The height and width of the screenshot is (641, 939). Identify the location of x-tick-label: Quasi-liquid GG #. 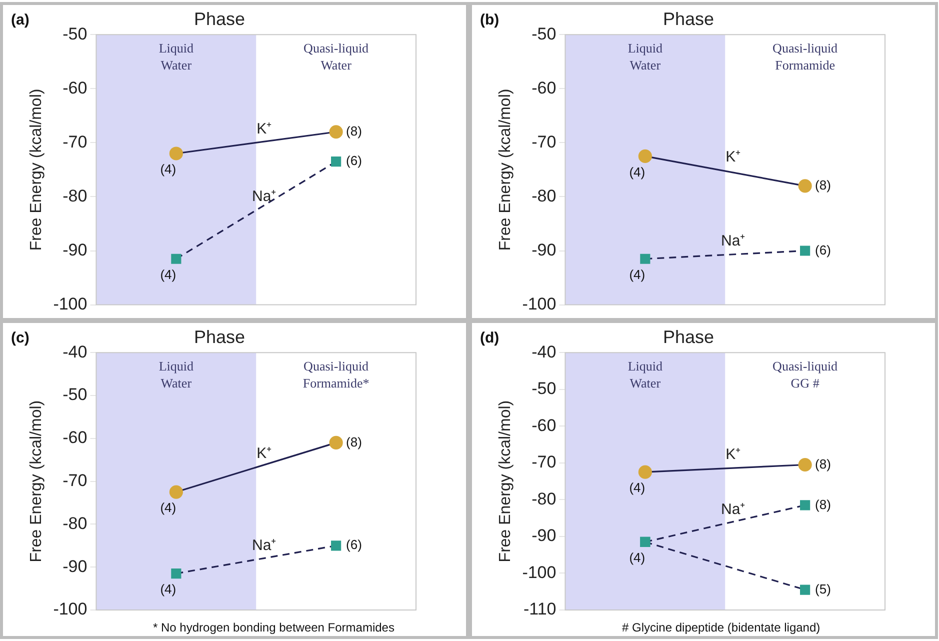
(805, 374).